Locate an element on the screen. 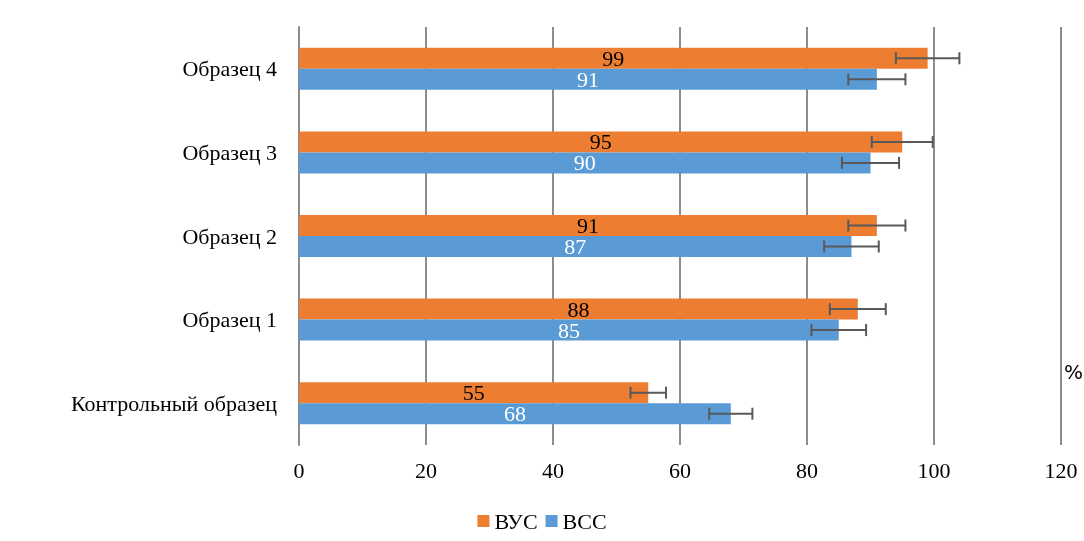 The width and height of the screenshot is (1084, 541). data-label: 99 is located at coordinates (613, 58).